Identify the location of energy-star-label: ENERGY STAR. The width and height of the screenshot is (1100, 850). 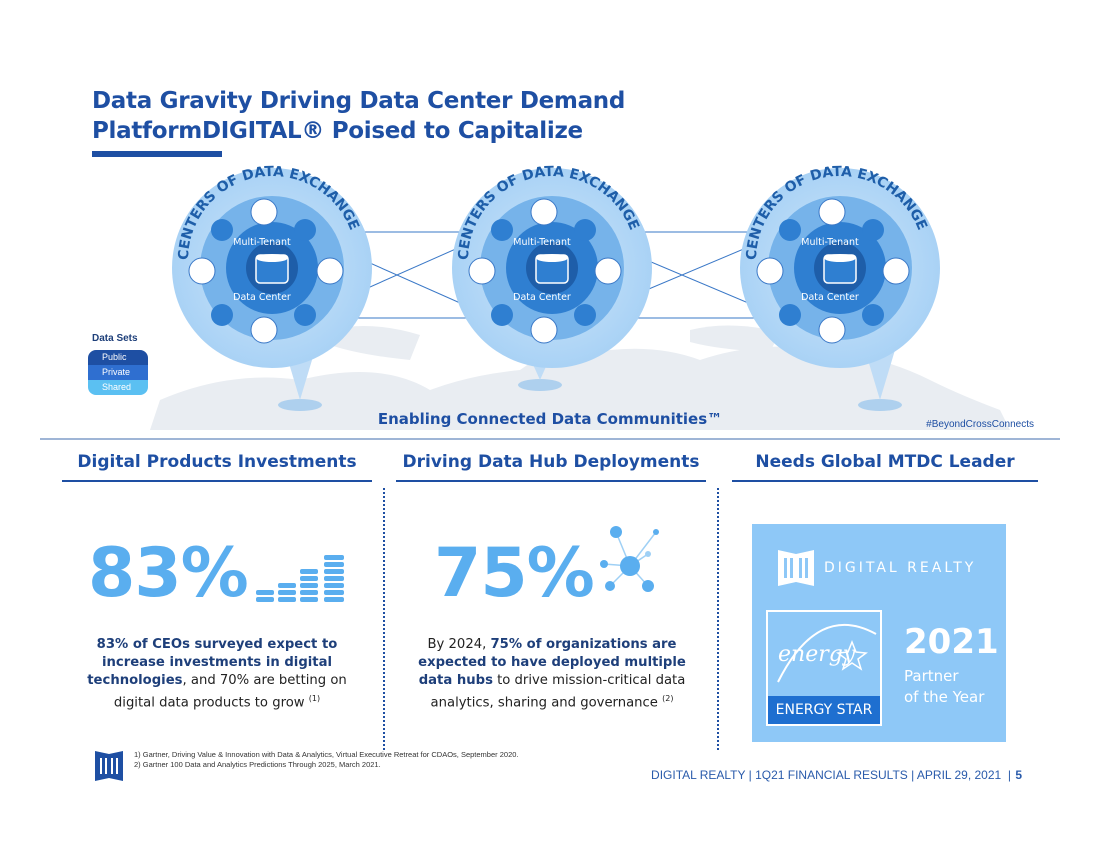
(824, 710).